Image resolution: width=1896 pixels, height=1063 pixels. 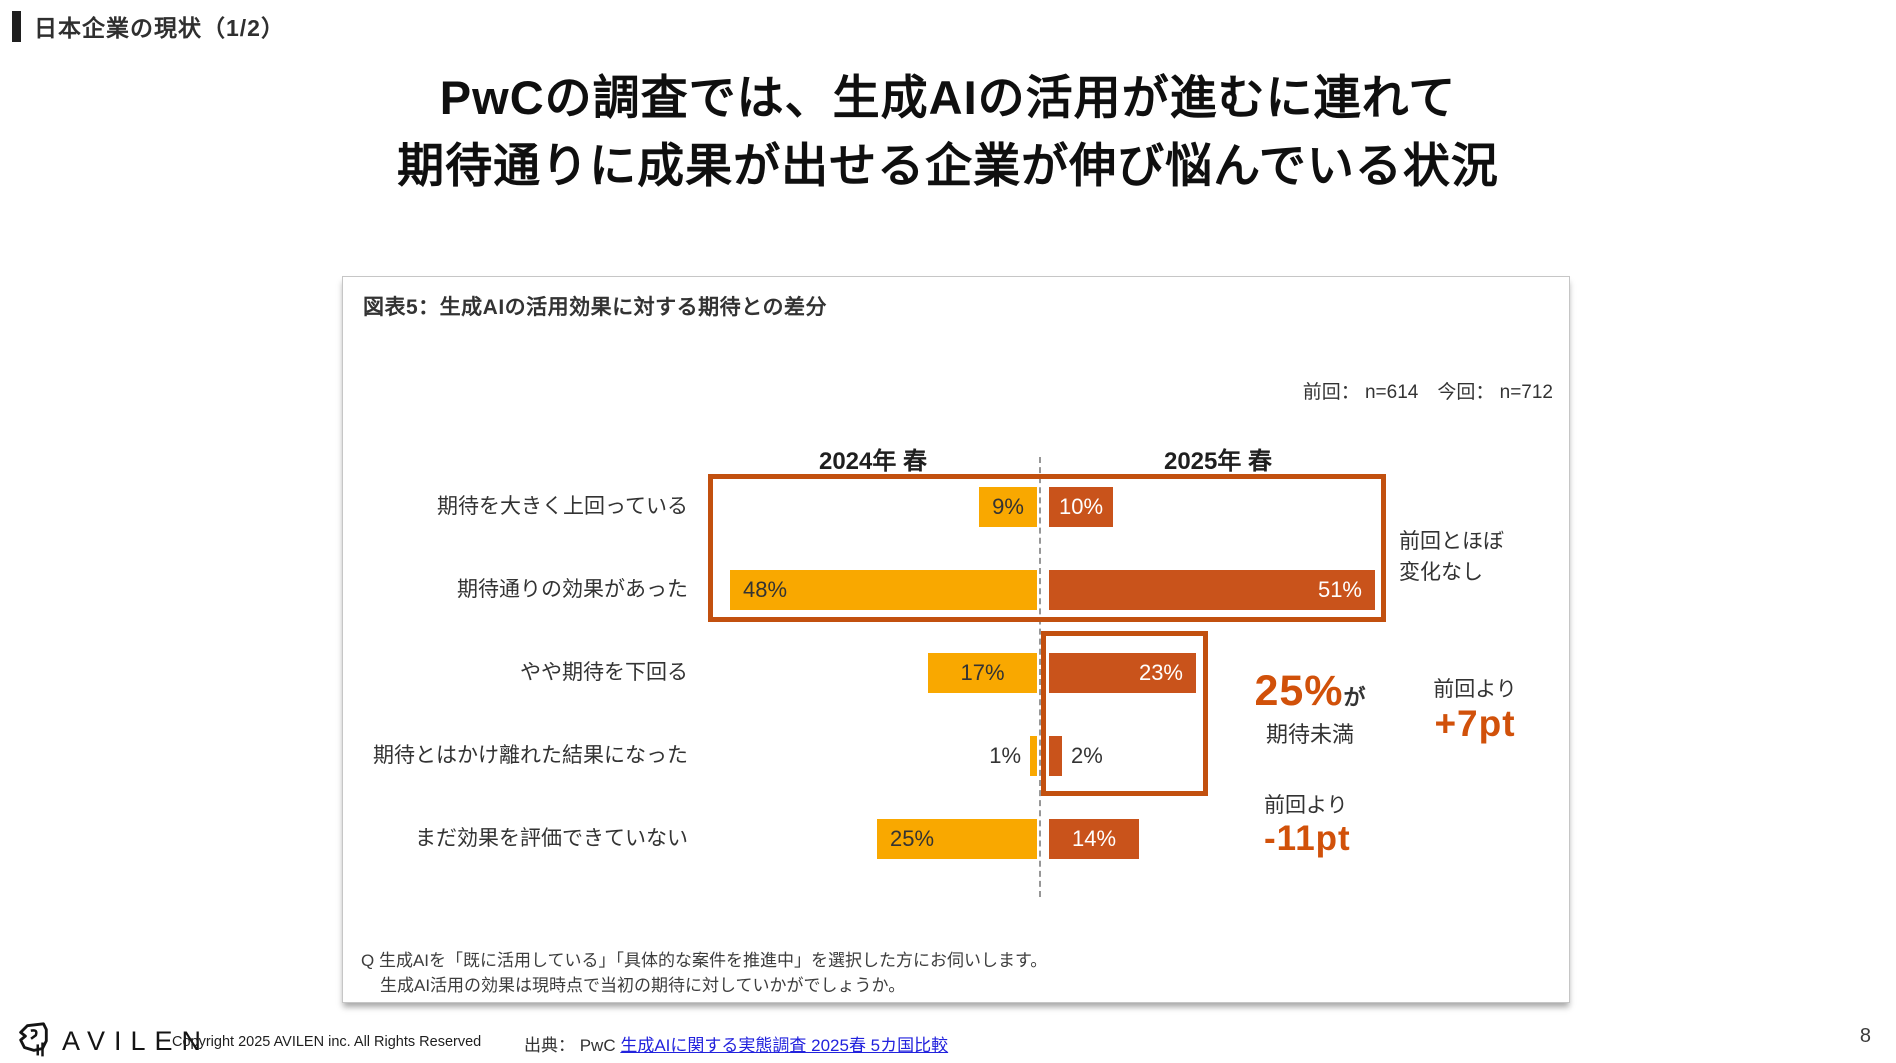 What do you see at coordinates (1040, 677) in the screenshot?
I see `center-axis-dashed-line` at bounding box center [1040, 677].